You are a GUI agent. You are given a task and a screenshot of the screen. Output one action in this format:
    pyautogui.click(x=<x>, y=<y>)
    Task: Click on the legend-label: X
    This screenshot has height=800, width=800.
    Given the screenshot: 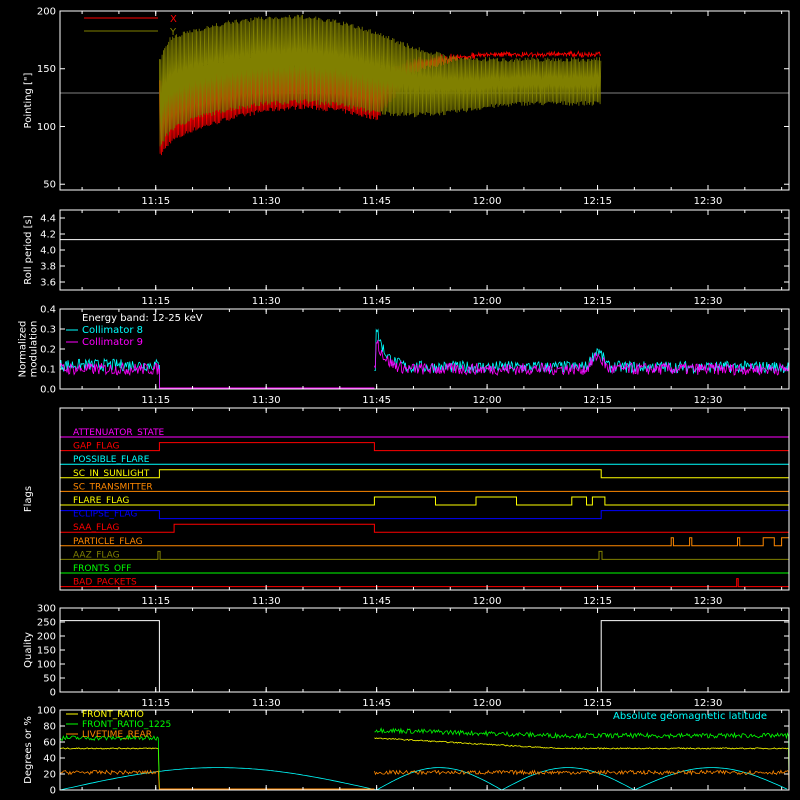 What is the action you would take?
    pyautogui.click(x=173, y=19)
    